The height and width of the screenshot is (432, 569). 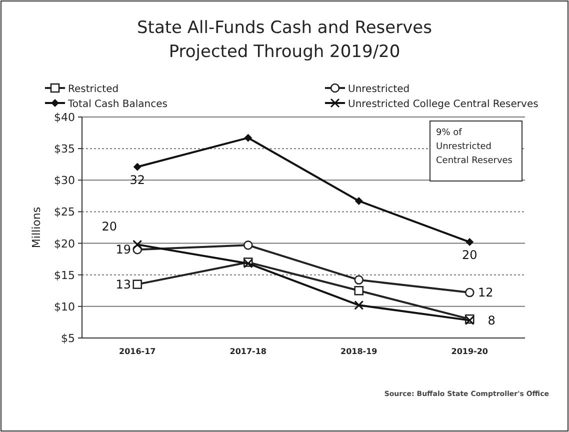 I want to click on y-tick-label: $20, so click(x=64, y=243).